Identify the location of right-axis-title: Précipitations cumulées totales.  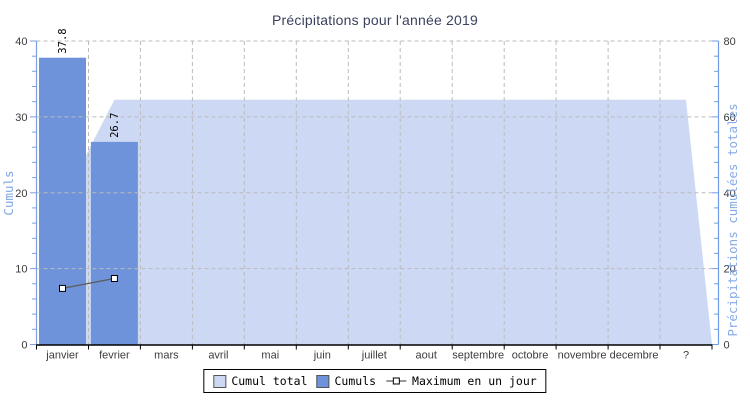
(732, 219).